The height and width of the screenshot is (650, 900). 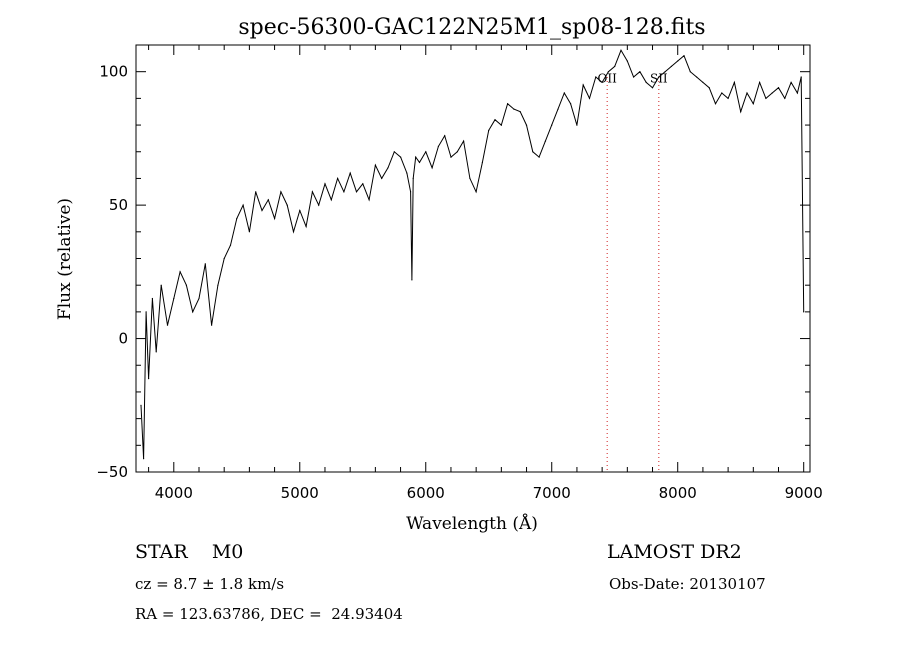 I want to click on x-tick-label: 4000, so click(x=174, y=493).